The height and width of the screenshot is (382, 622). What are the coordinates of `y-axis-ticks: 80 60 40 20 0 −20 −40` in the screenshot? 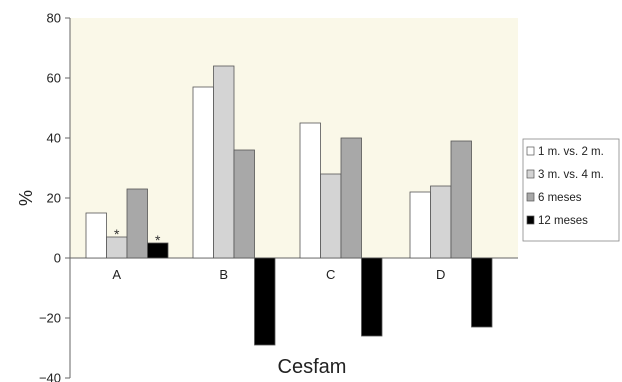 It's located at (54, 196).